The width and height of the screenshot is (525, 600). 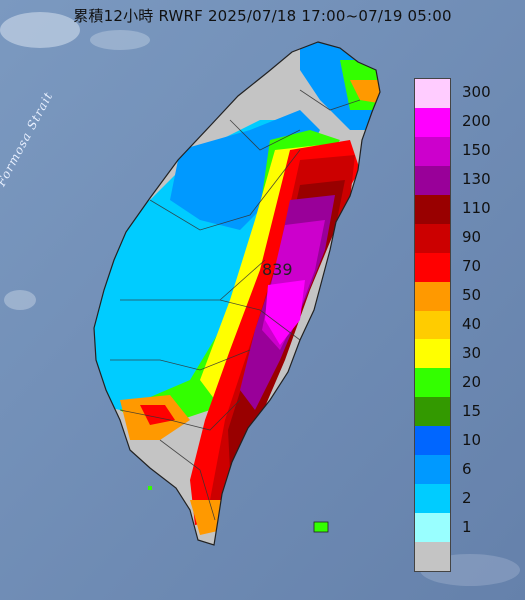 What do you see at coordinates (472, 352) in the screenshot?
I see `legend-label: 30` at bounding box center [472, 352].